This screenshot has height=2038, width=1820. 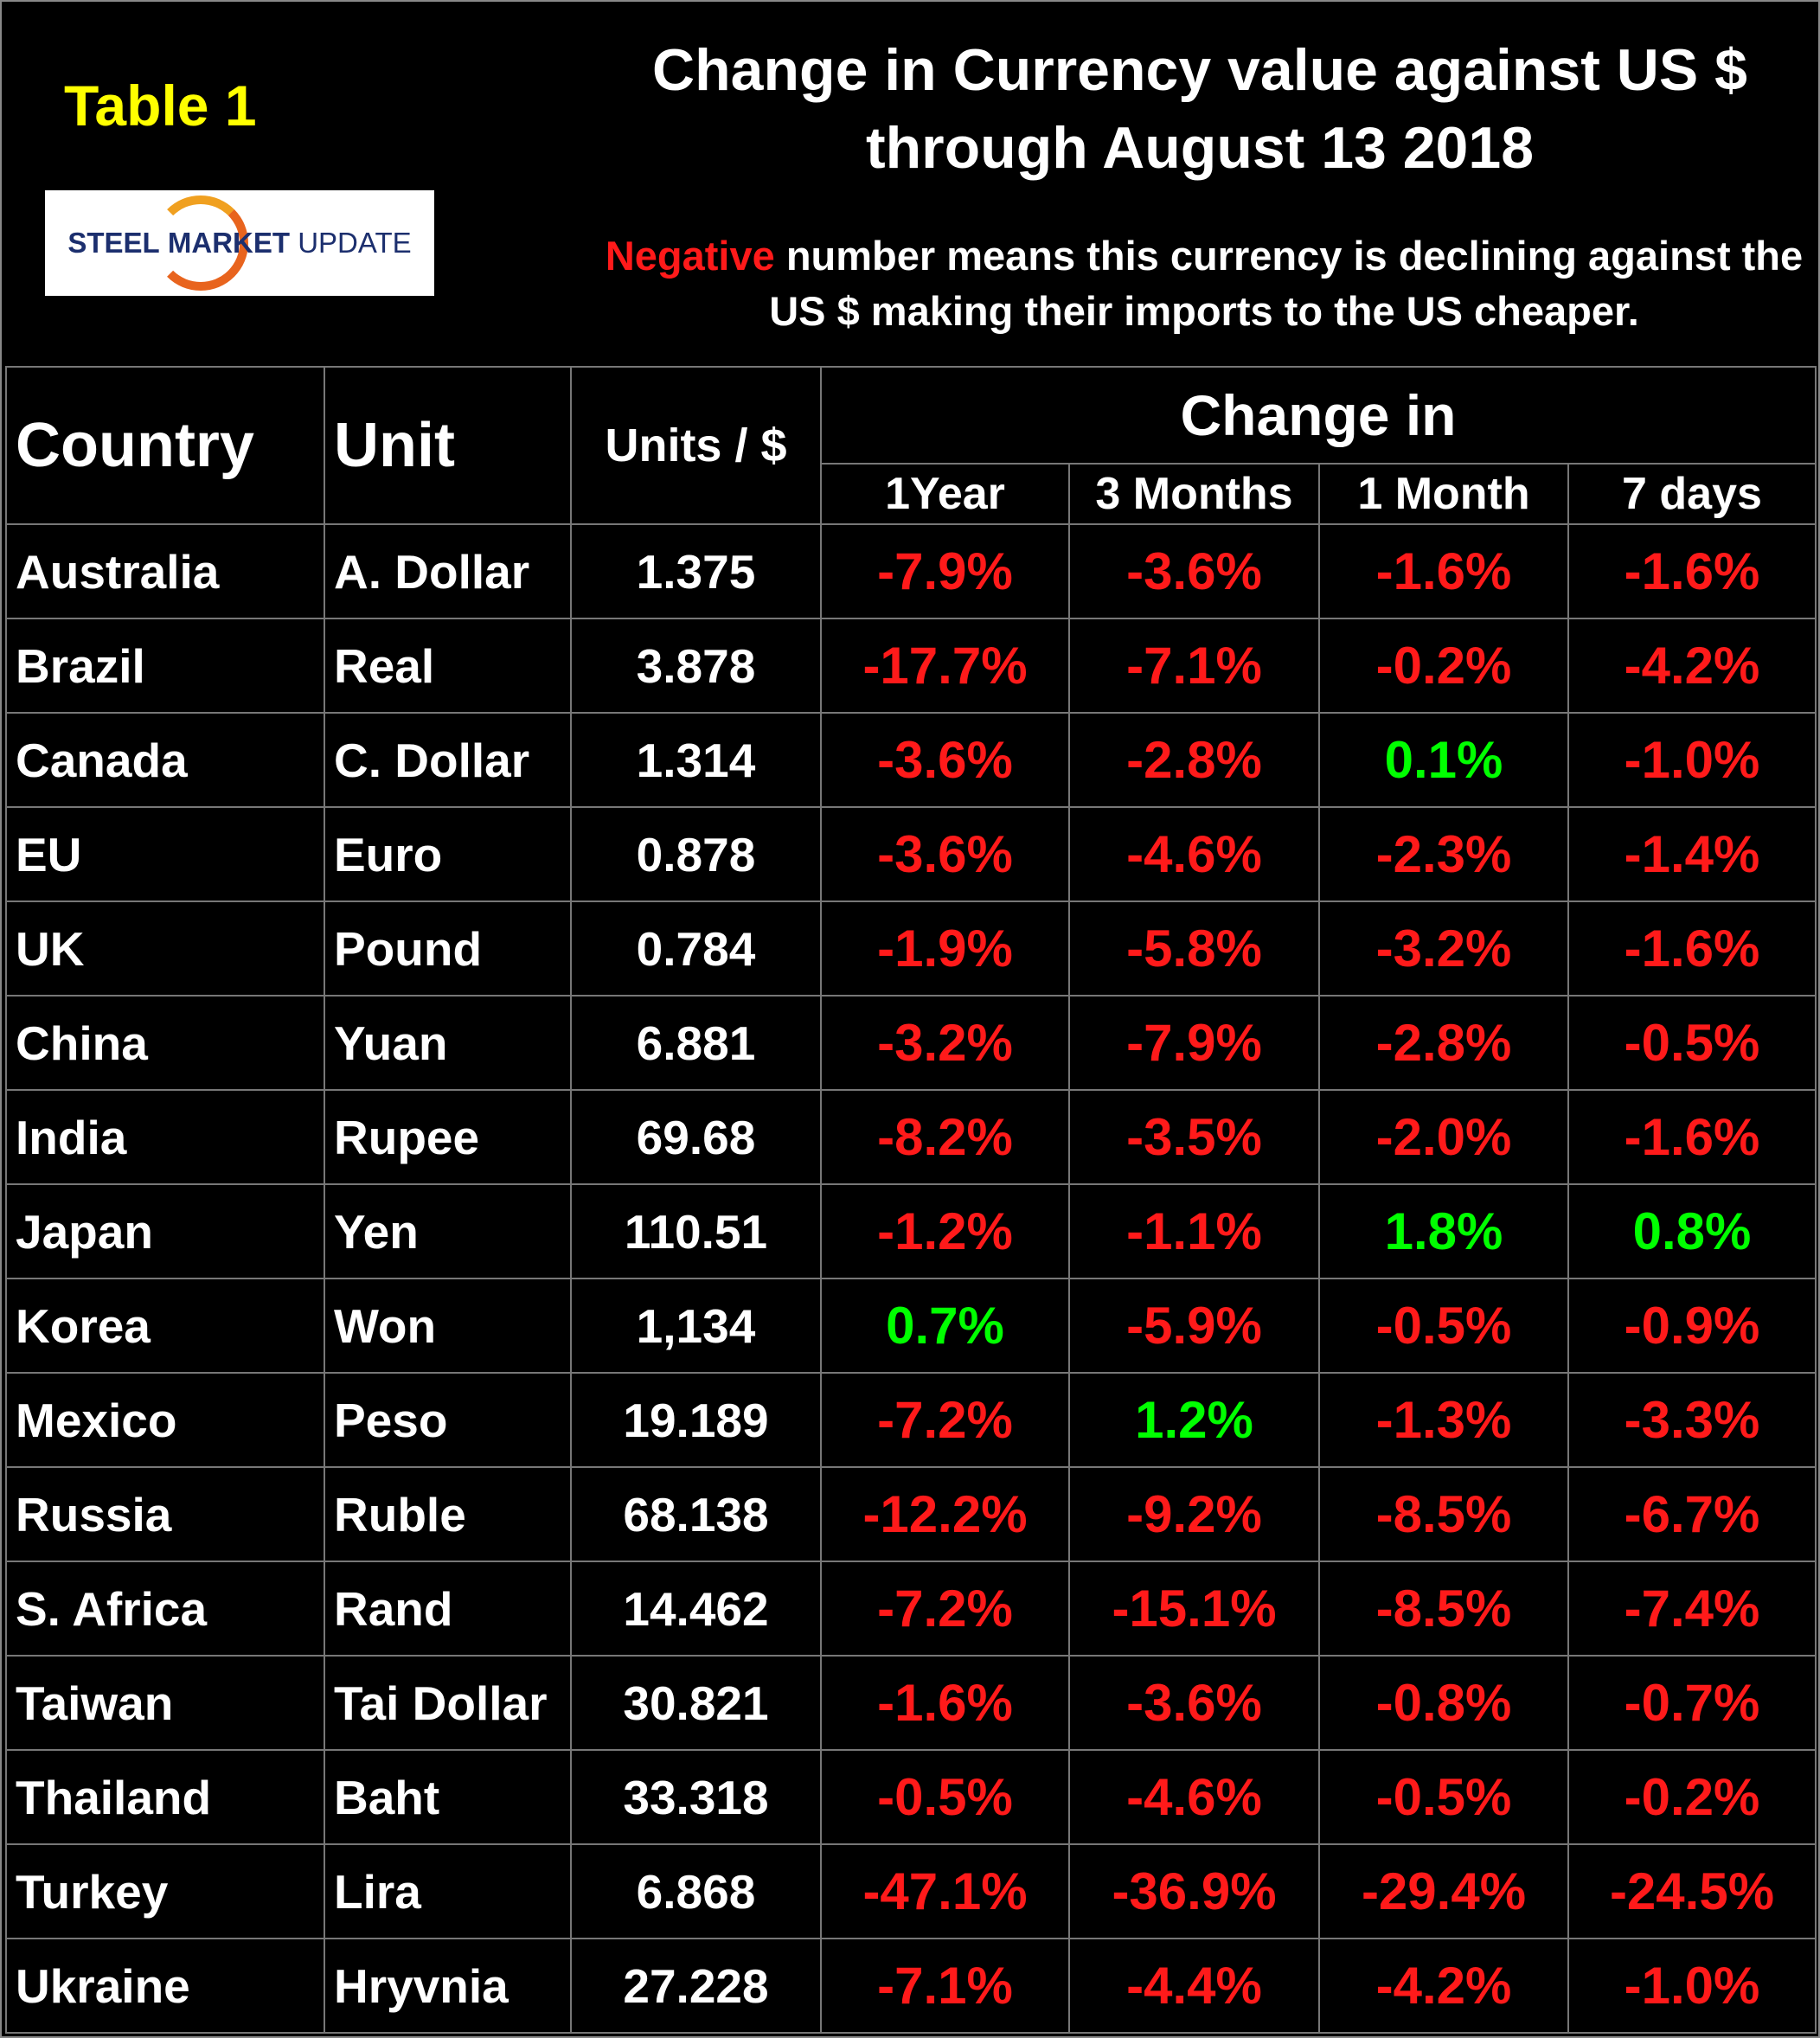 I want to click on text-cell: UK, so click(x=165, y=948).